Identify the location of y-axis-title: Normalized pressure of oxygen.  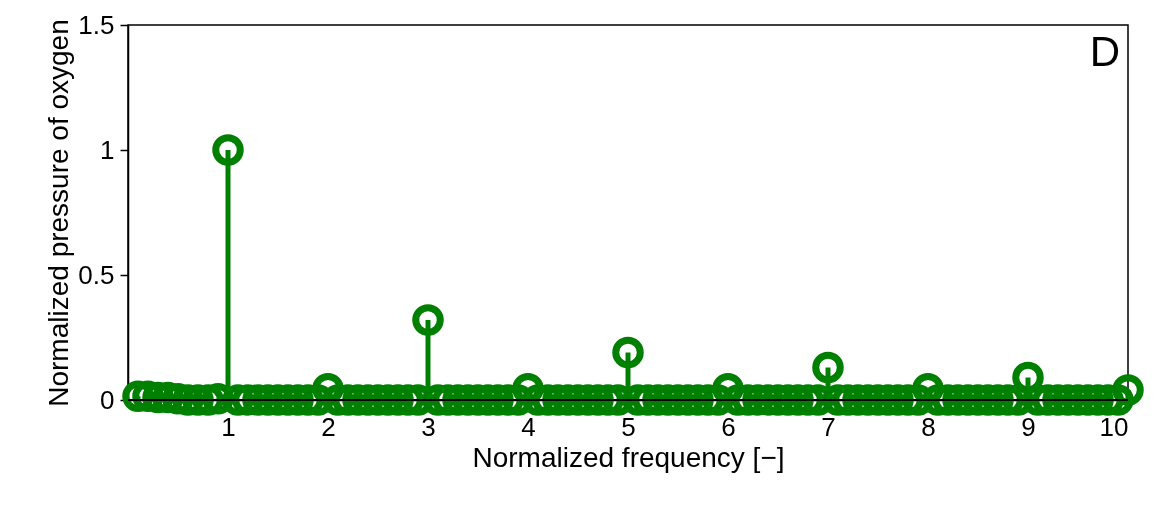
(59, 213).